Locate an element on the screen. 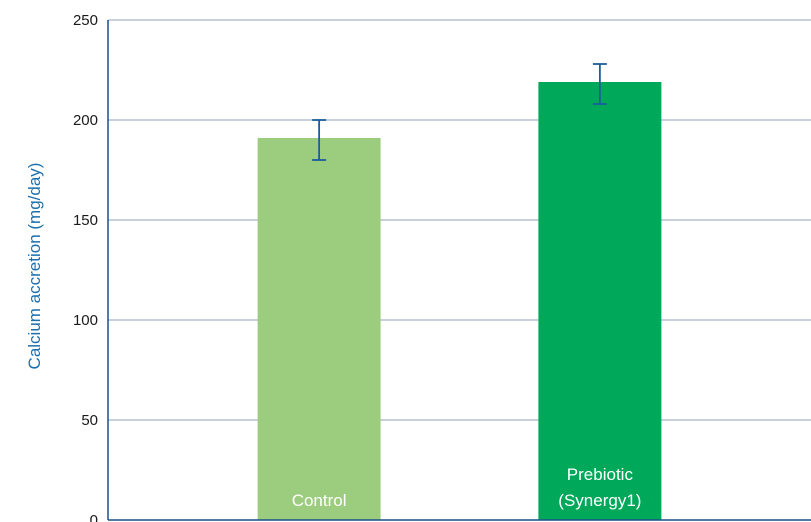 This screenshot has width=811, height=522. y-tick-label-0: 0 is located at coordinates (94, 517).